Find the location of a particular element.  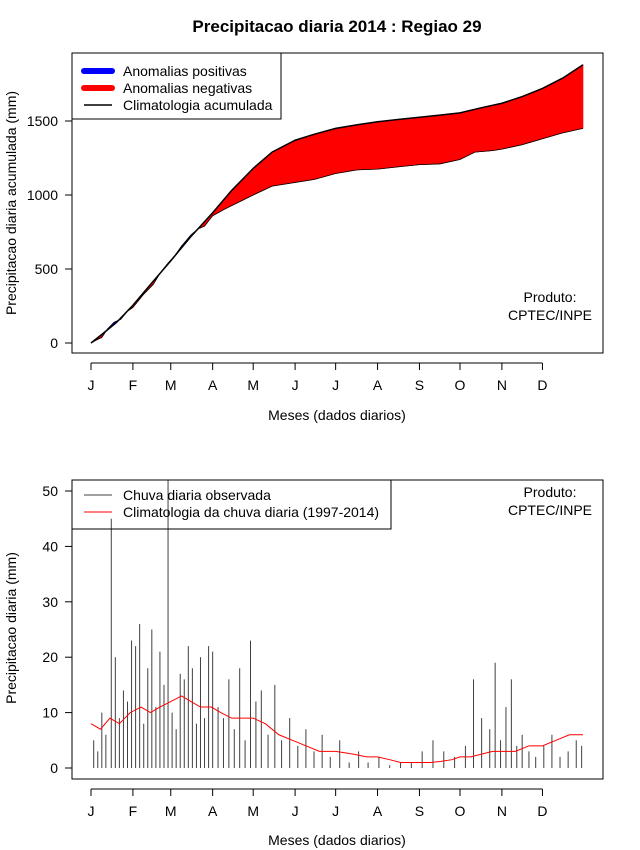

y-tick-label: 10 is located at coordinates (50, 713).